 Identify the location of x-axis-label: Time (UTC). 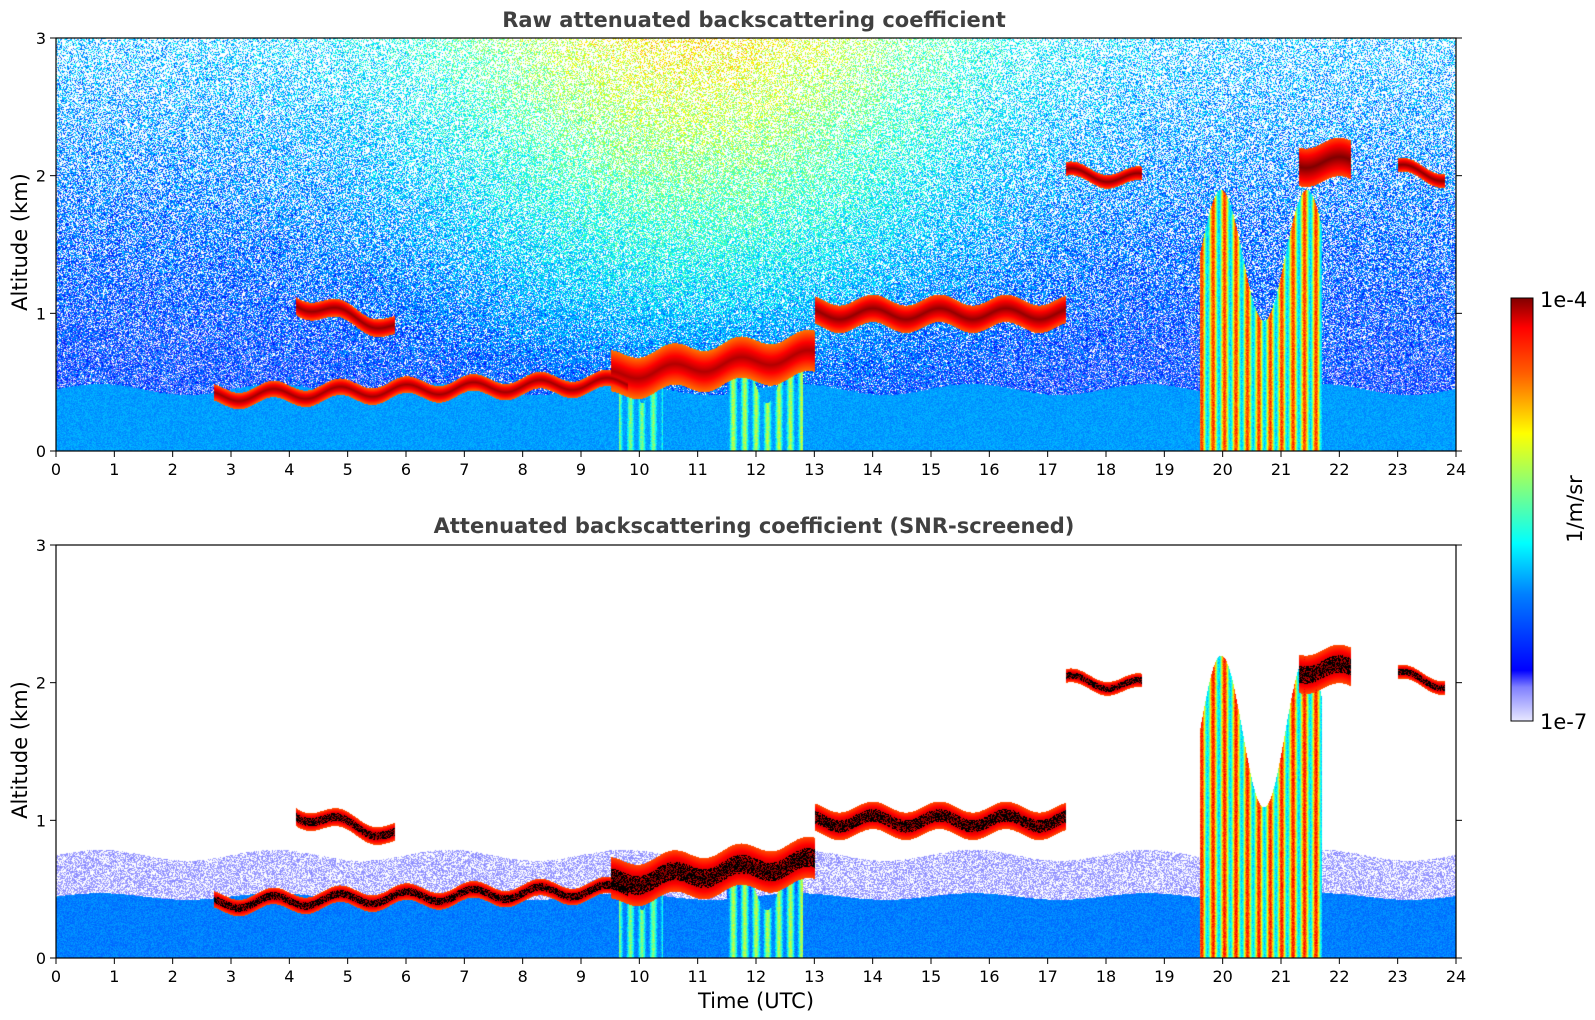
(755, 1001).